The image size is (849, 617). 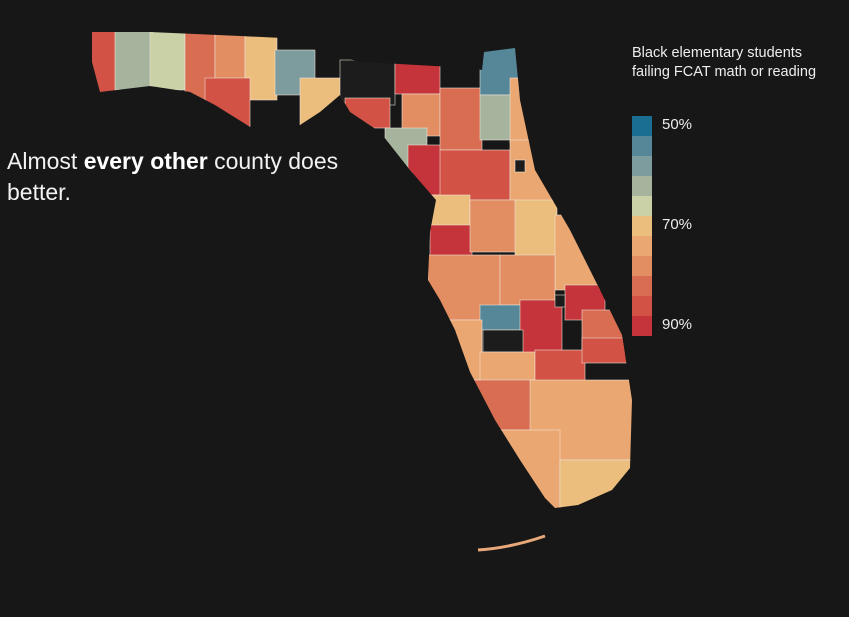 I want to click on legend-tick-70: 70%, so click(x=677, y=224).